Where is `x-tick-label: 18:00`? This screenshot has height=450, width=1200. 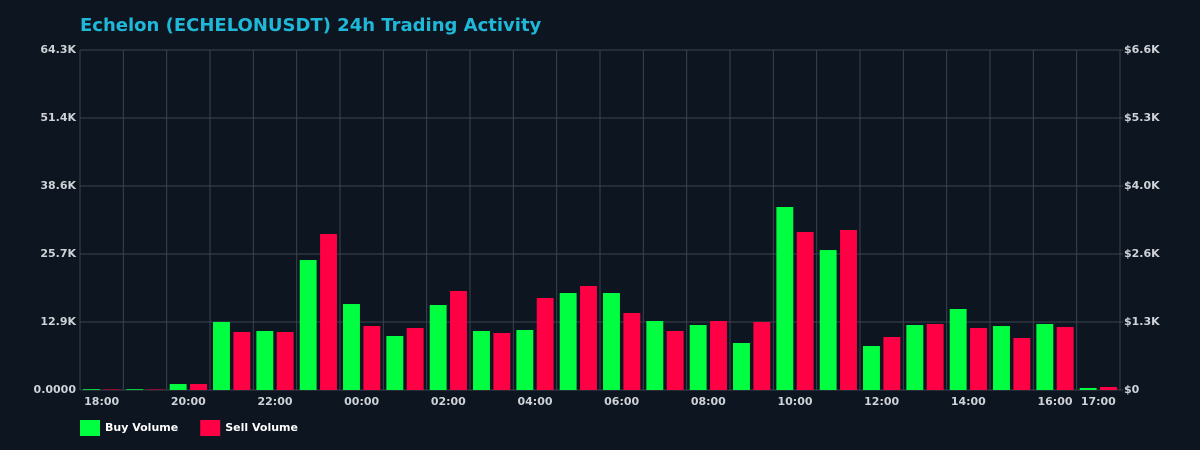
x-tick-label: 18:00 is located at coordinates (101, 401).